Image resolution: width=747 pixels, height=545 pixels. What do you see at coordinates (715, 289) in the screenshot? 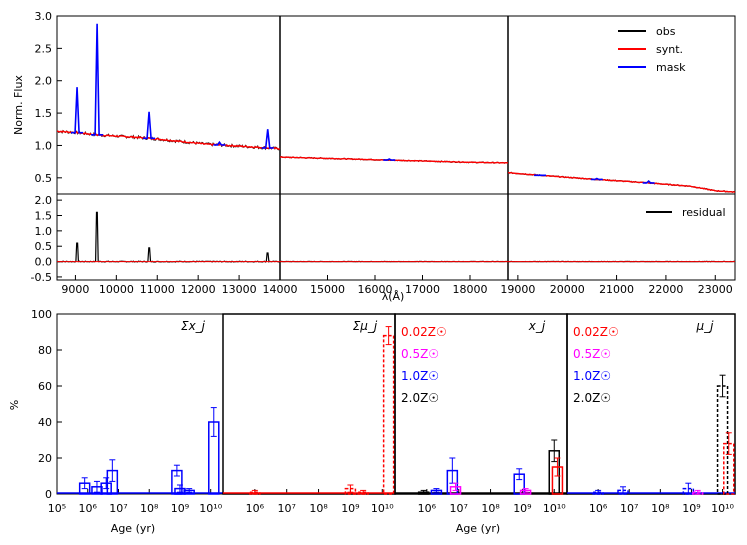
I see `wavelength-xtick-label: 23000` at bounding box center [715, 289].